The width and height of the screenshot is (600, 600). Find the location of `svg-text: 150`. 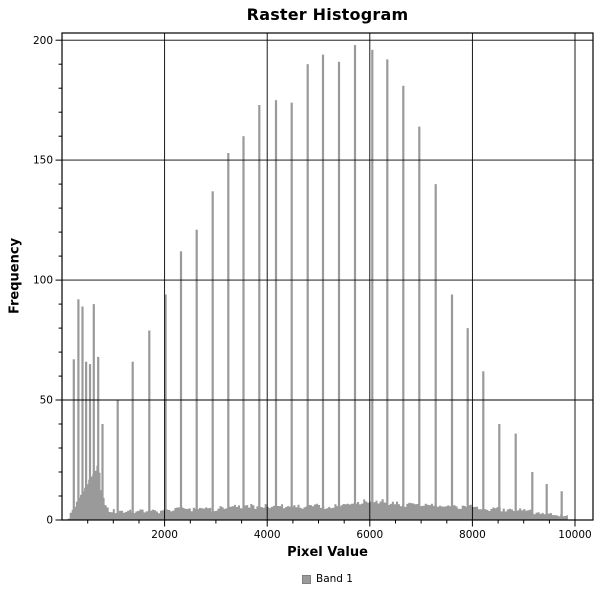

svg-text: 150 is located at coordinates (43, 161).